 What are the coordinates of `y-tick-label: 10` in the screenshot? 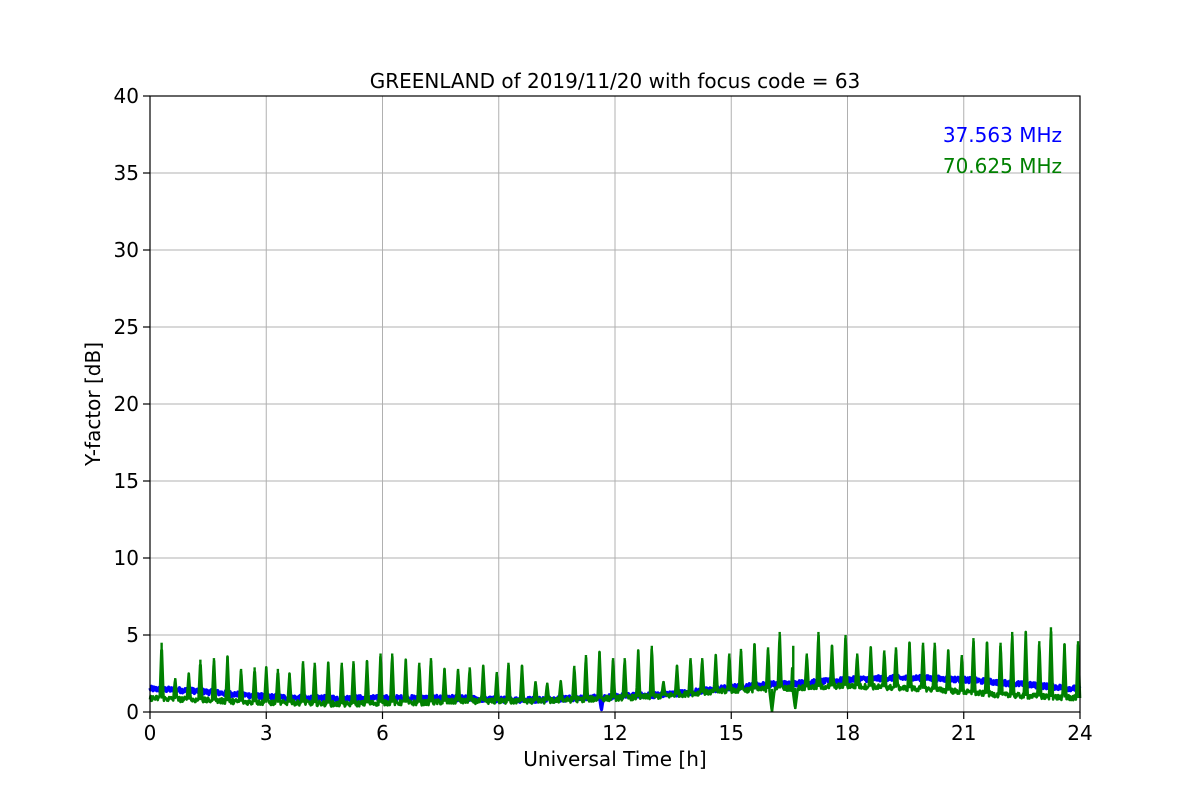 It's located at (126, 558).